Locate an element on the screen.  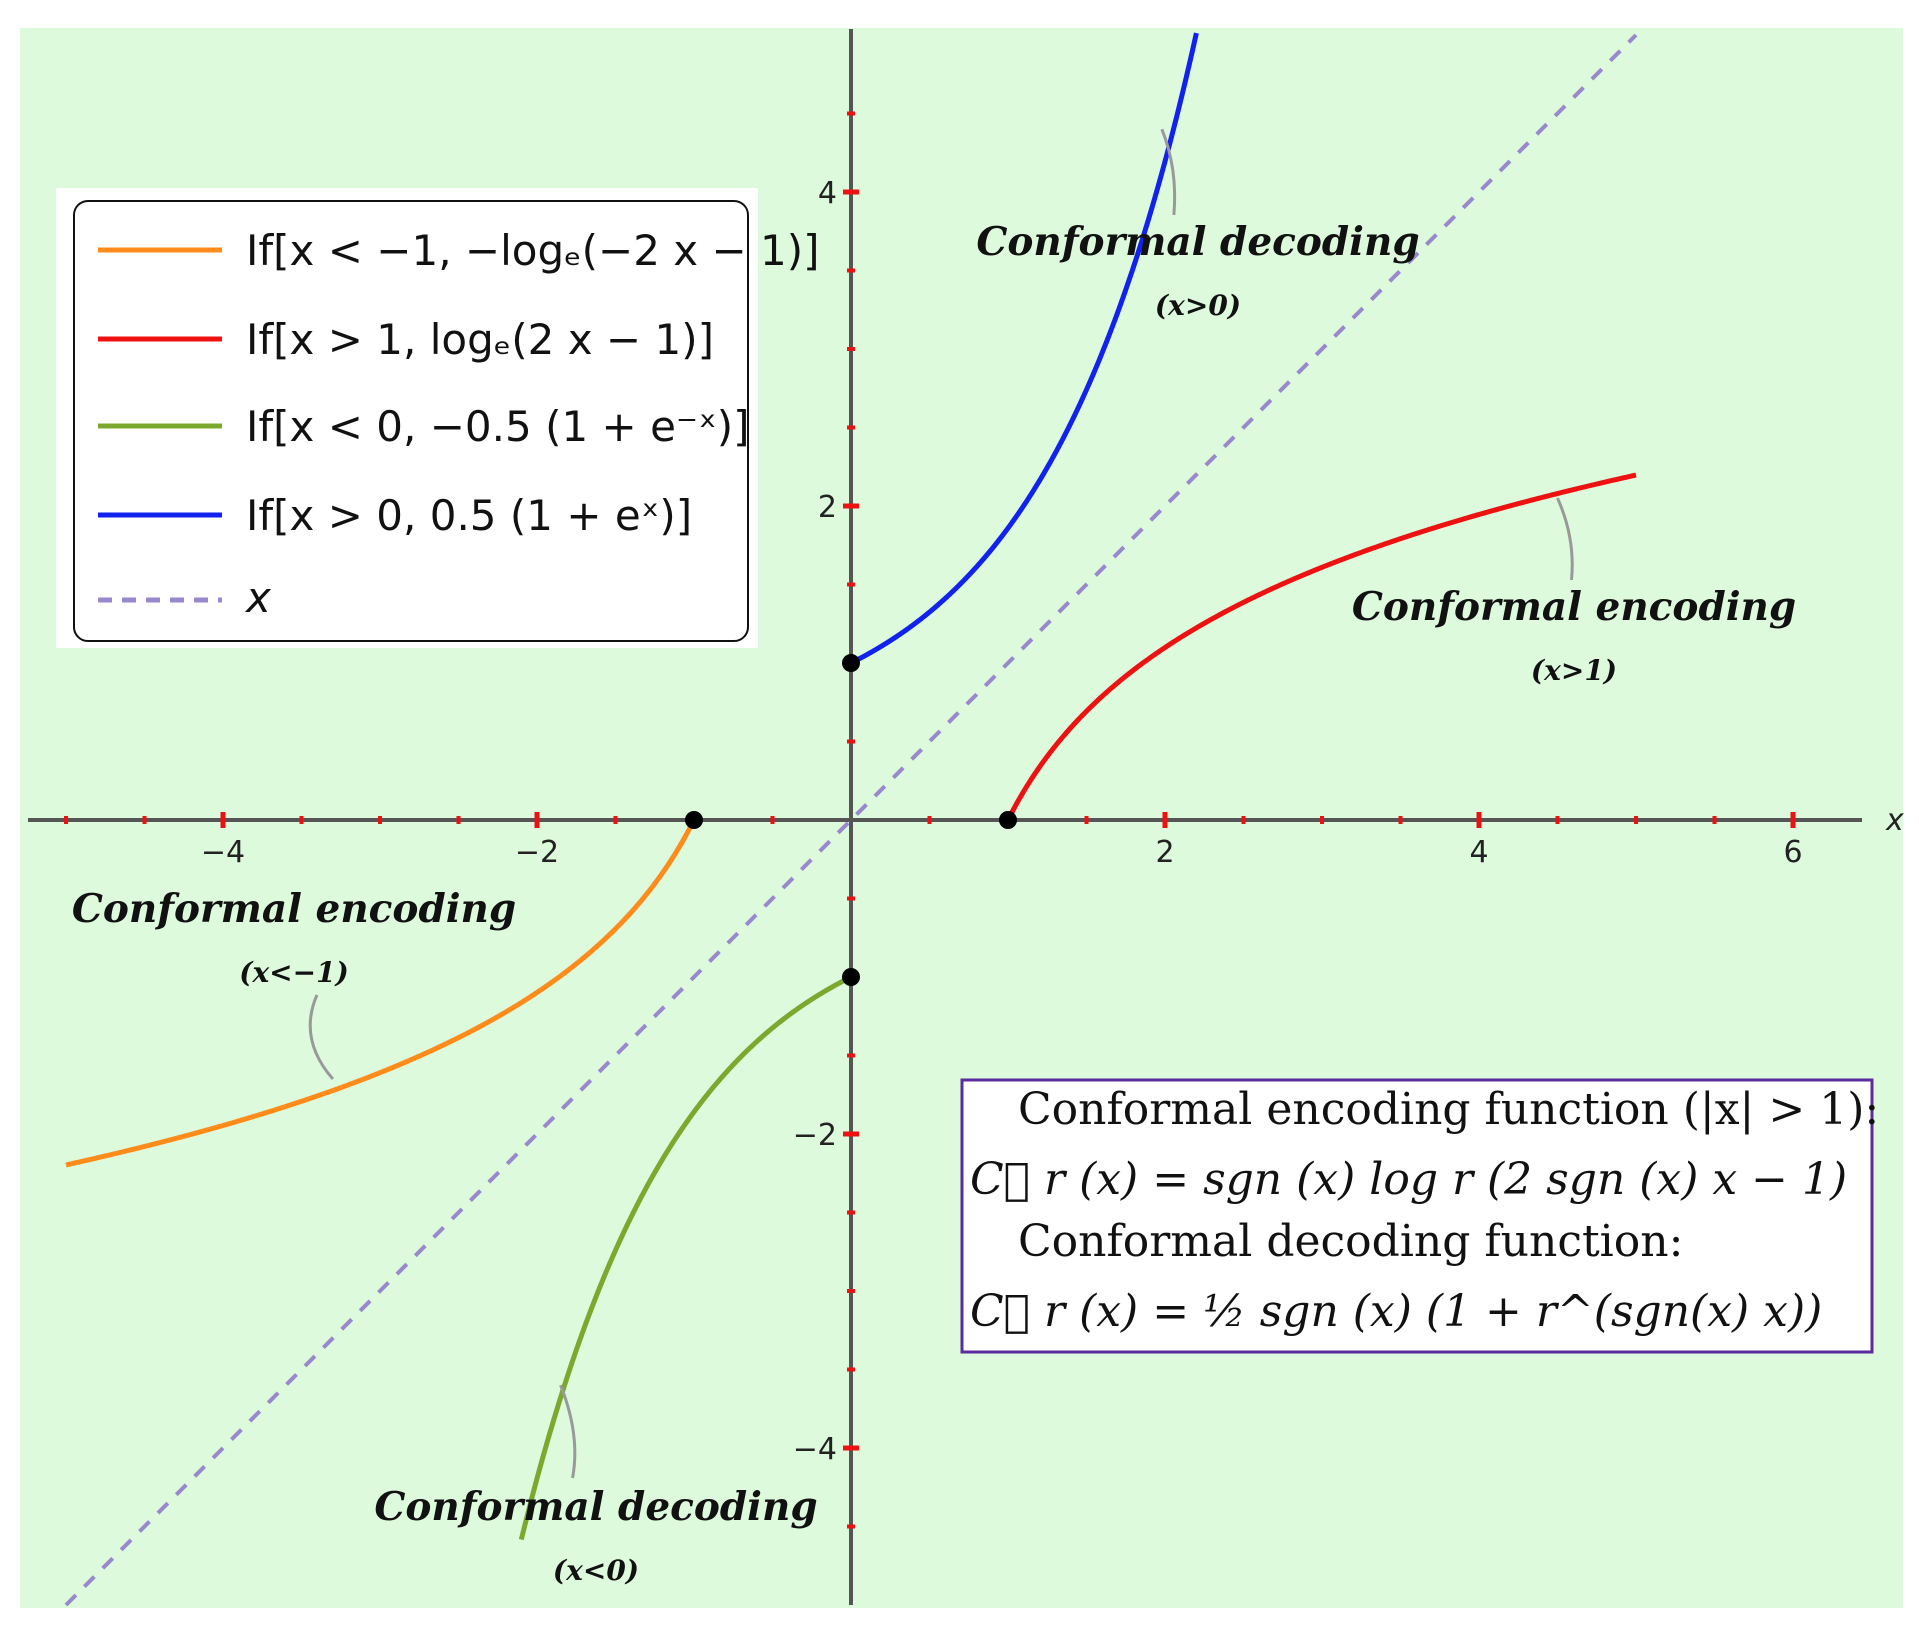
formula-box: Conformal encoding function (|x| > 1) is located at coordinates (1419, 1216).